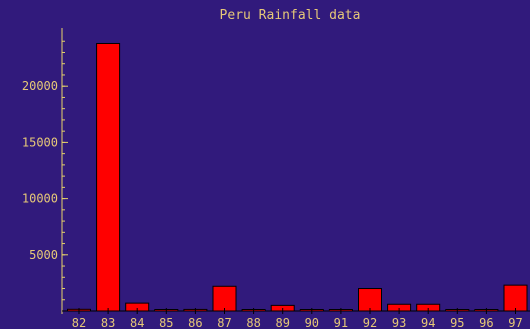 This screenshot has height=329, width=530. Describe the element at coordinates (428, 322) in the screenshot. I see `x-tick-label: 94` at that location.